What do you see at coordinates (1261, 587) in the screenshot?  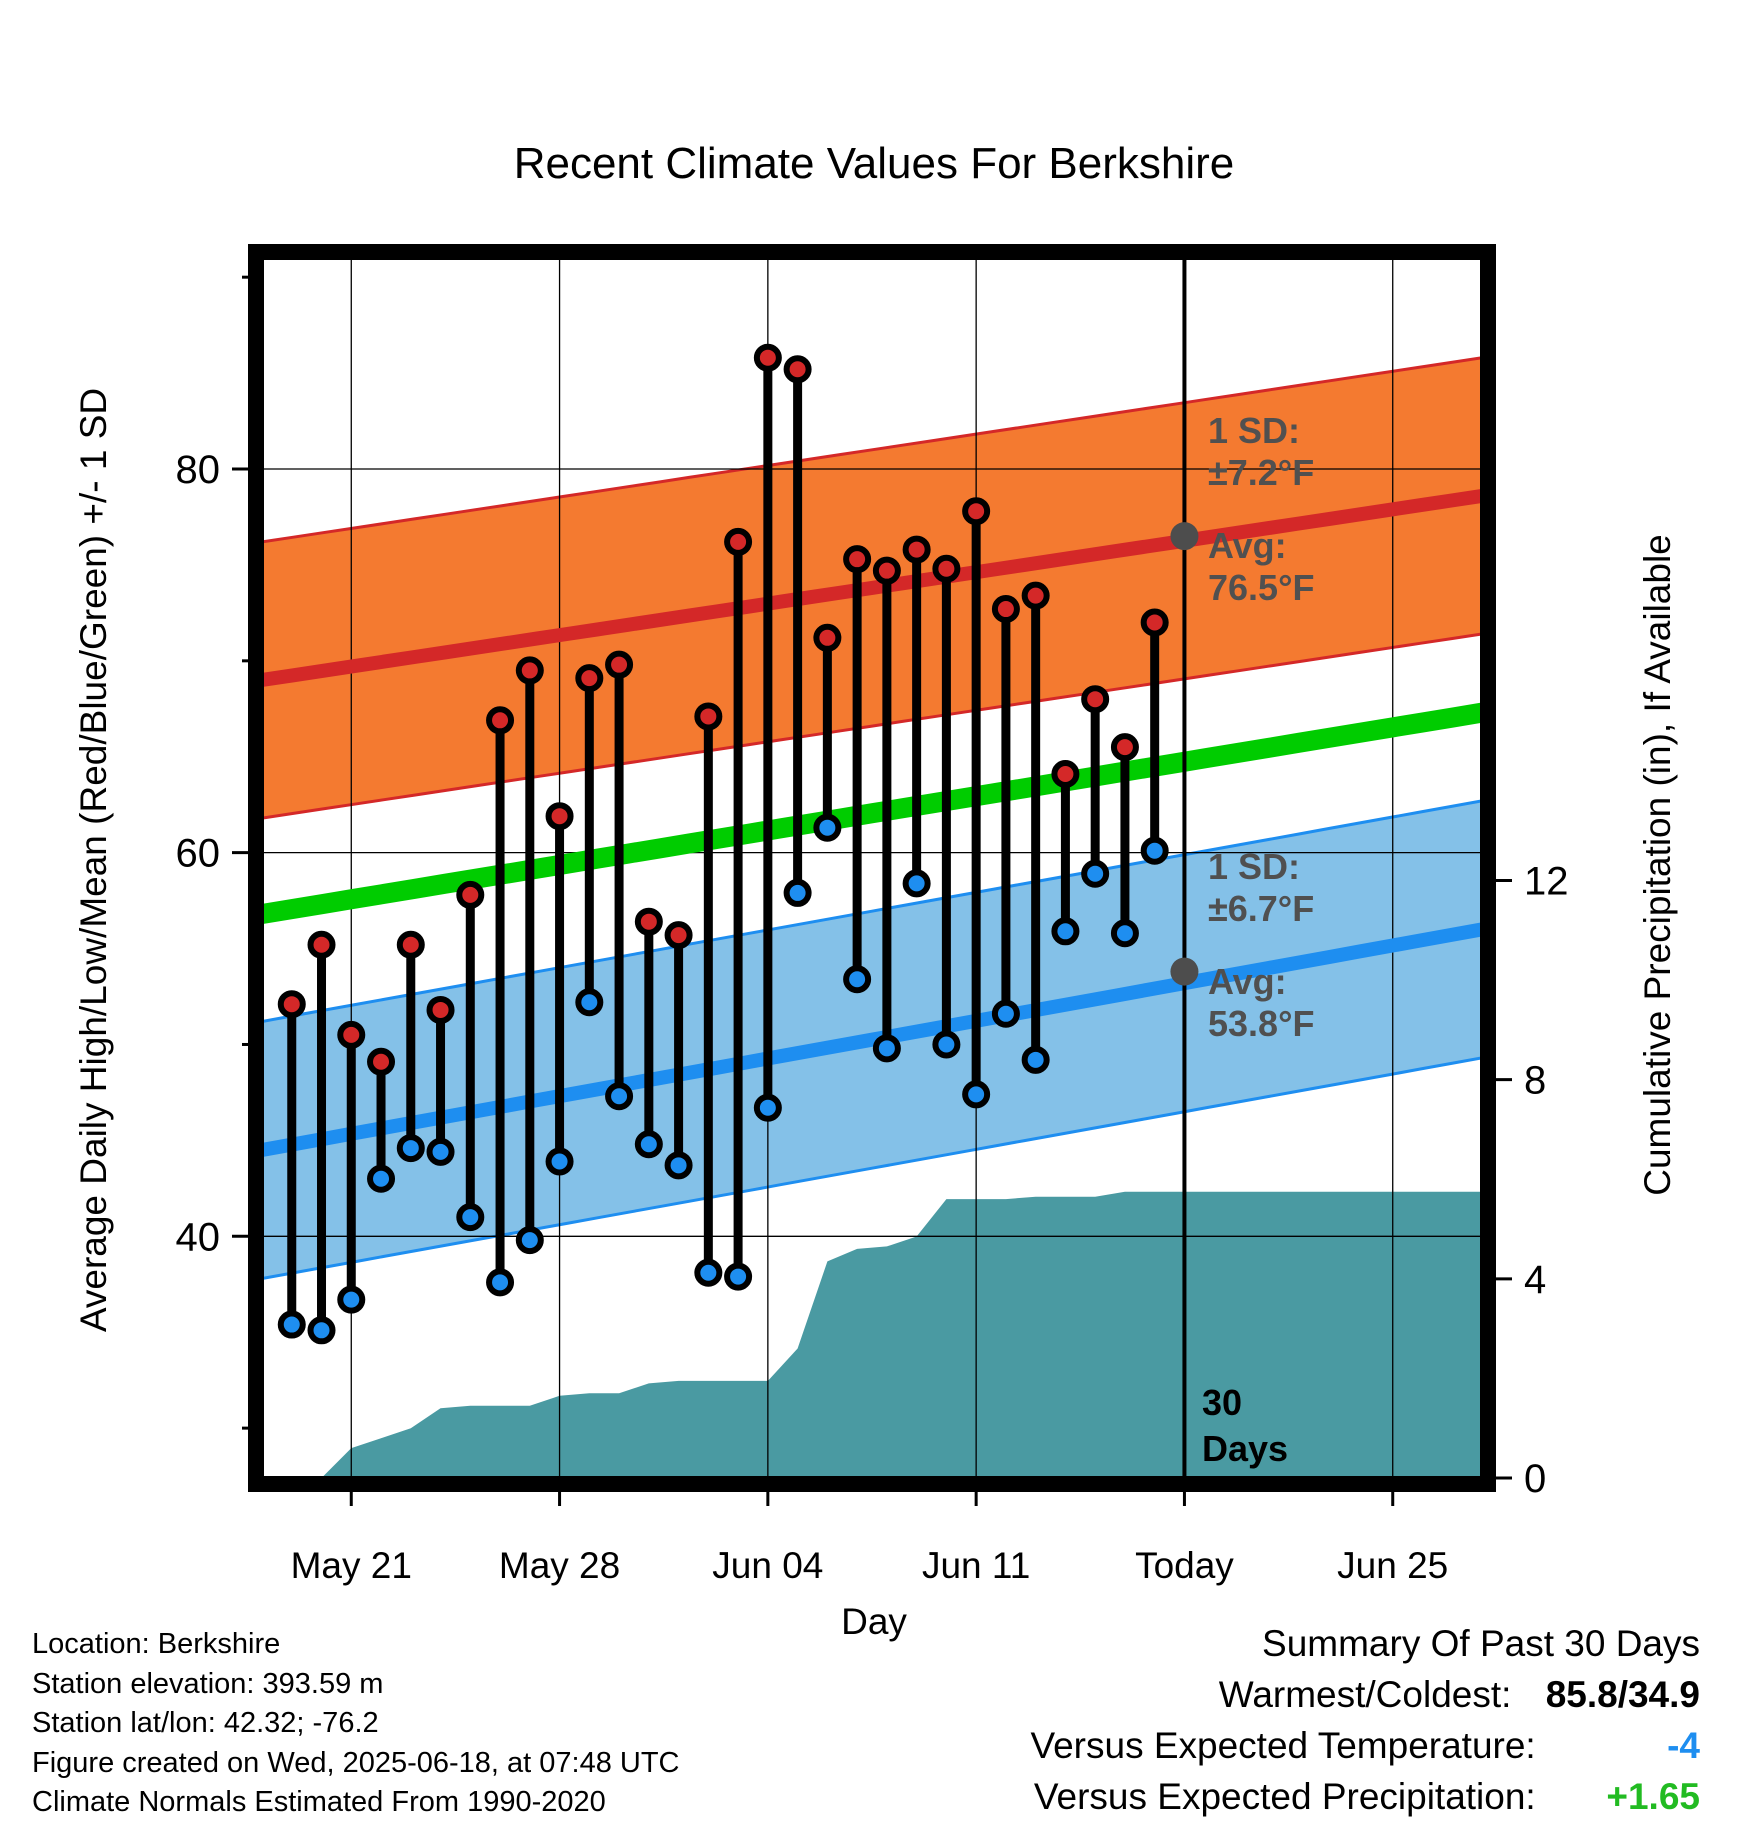 I see `high-avg-value: 76.5°F` at bounding box center [1261, 587].